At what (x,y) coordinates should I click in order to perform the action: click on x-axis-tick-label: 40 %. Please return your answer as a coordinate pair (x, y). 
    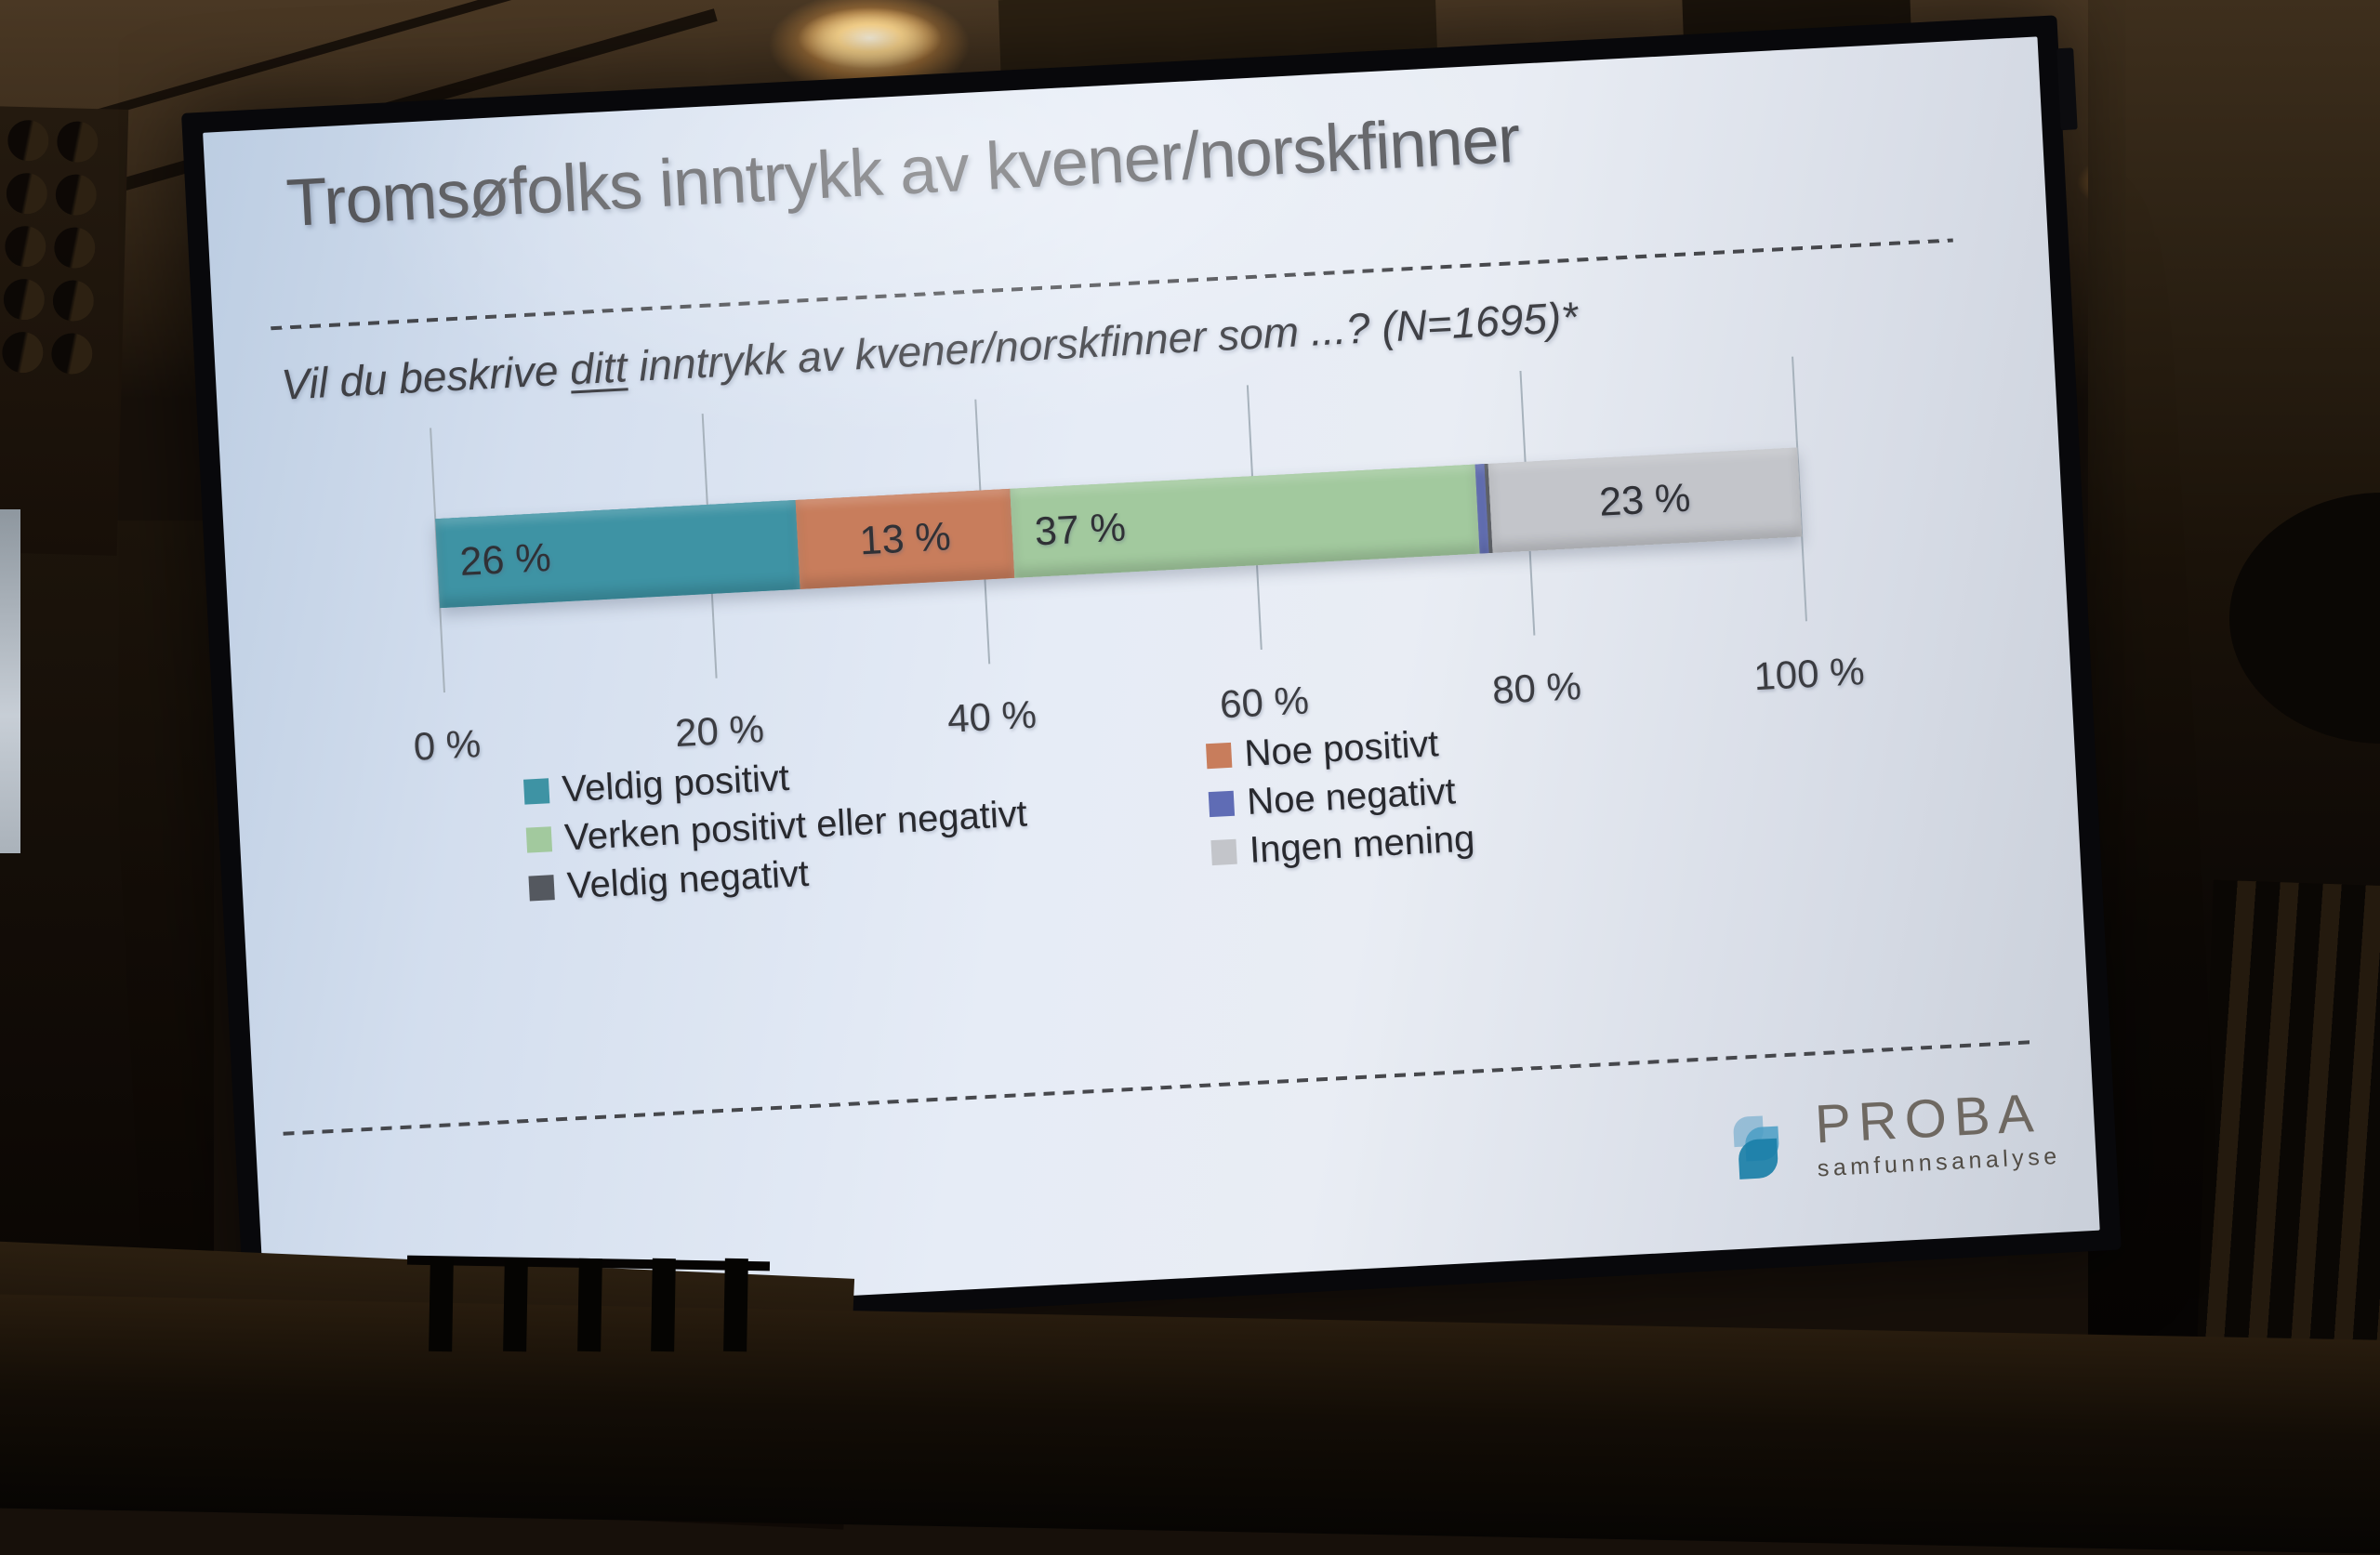
    Looking at the image, I should click on (991, 716).